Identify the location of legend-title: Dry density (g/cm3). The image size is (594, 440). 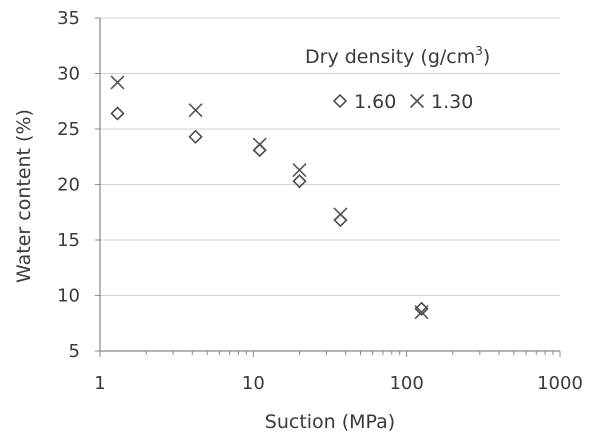
(397, 56).